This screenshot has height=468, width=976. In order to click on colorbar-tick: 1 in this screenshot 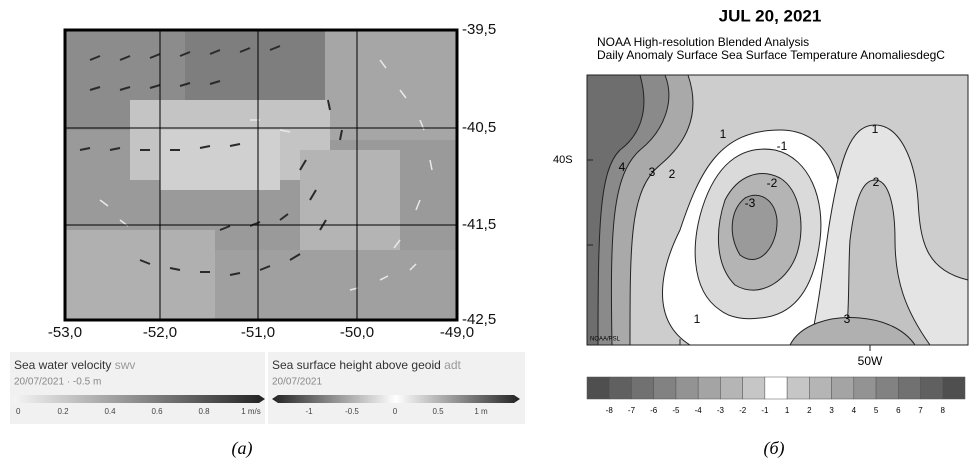, I will do `click(787, 410)`.